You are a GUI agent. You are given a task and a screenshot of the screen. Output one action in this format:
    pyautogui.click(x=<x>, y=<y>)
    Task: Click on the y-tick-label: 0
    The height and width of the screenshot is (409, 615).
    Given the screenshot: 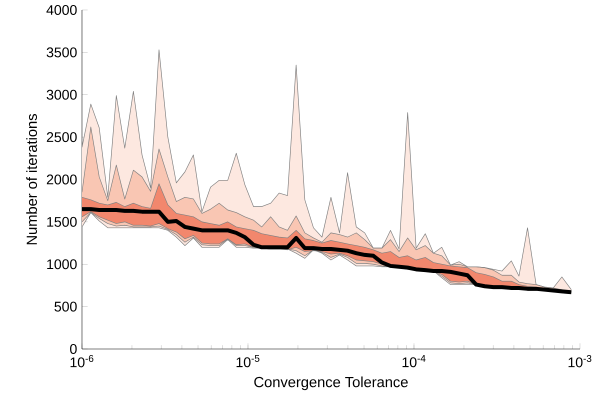 What is the action you would take?
    pyautogui.click(x=73, y=349)
    